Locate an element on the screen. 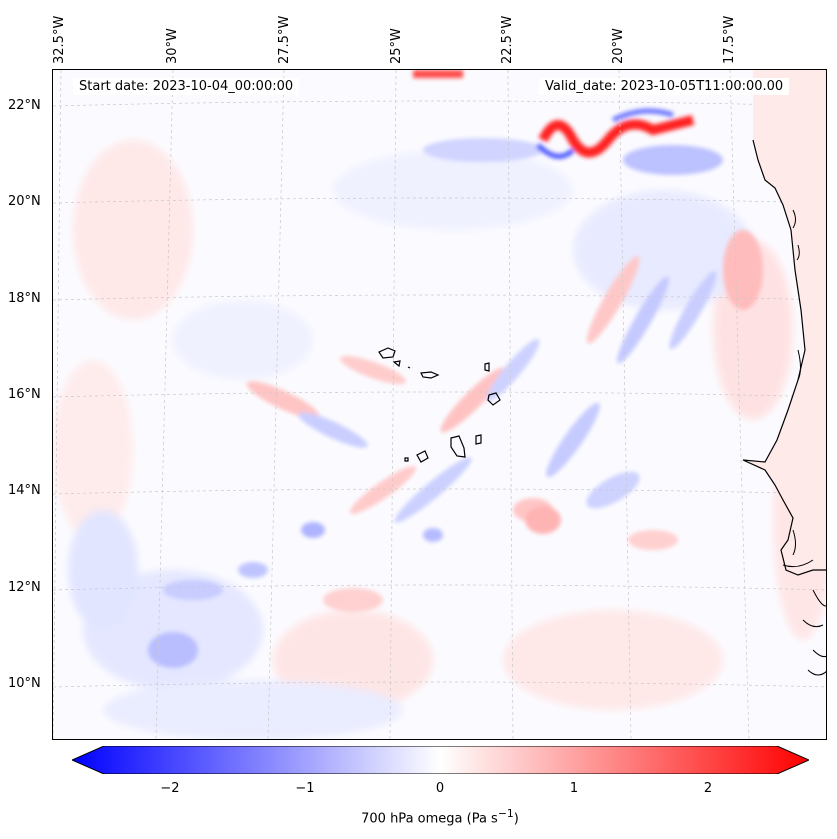  colorbar-label-close: ) is located at coordinates (516, 819).